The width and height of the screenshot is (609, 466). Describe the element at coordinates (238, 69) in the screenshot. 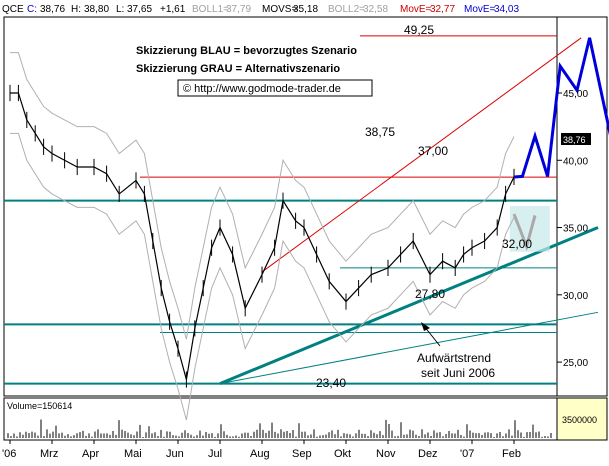

I see `legend-line2: Skizzierung GRAU = Alternativszenario` at that location.